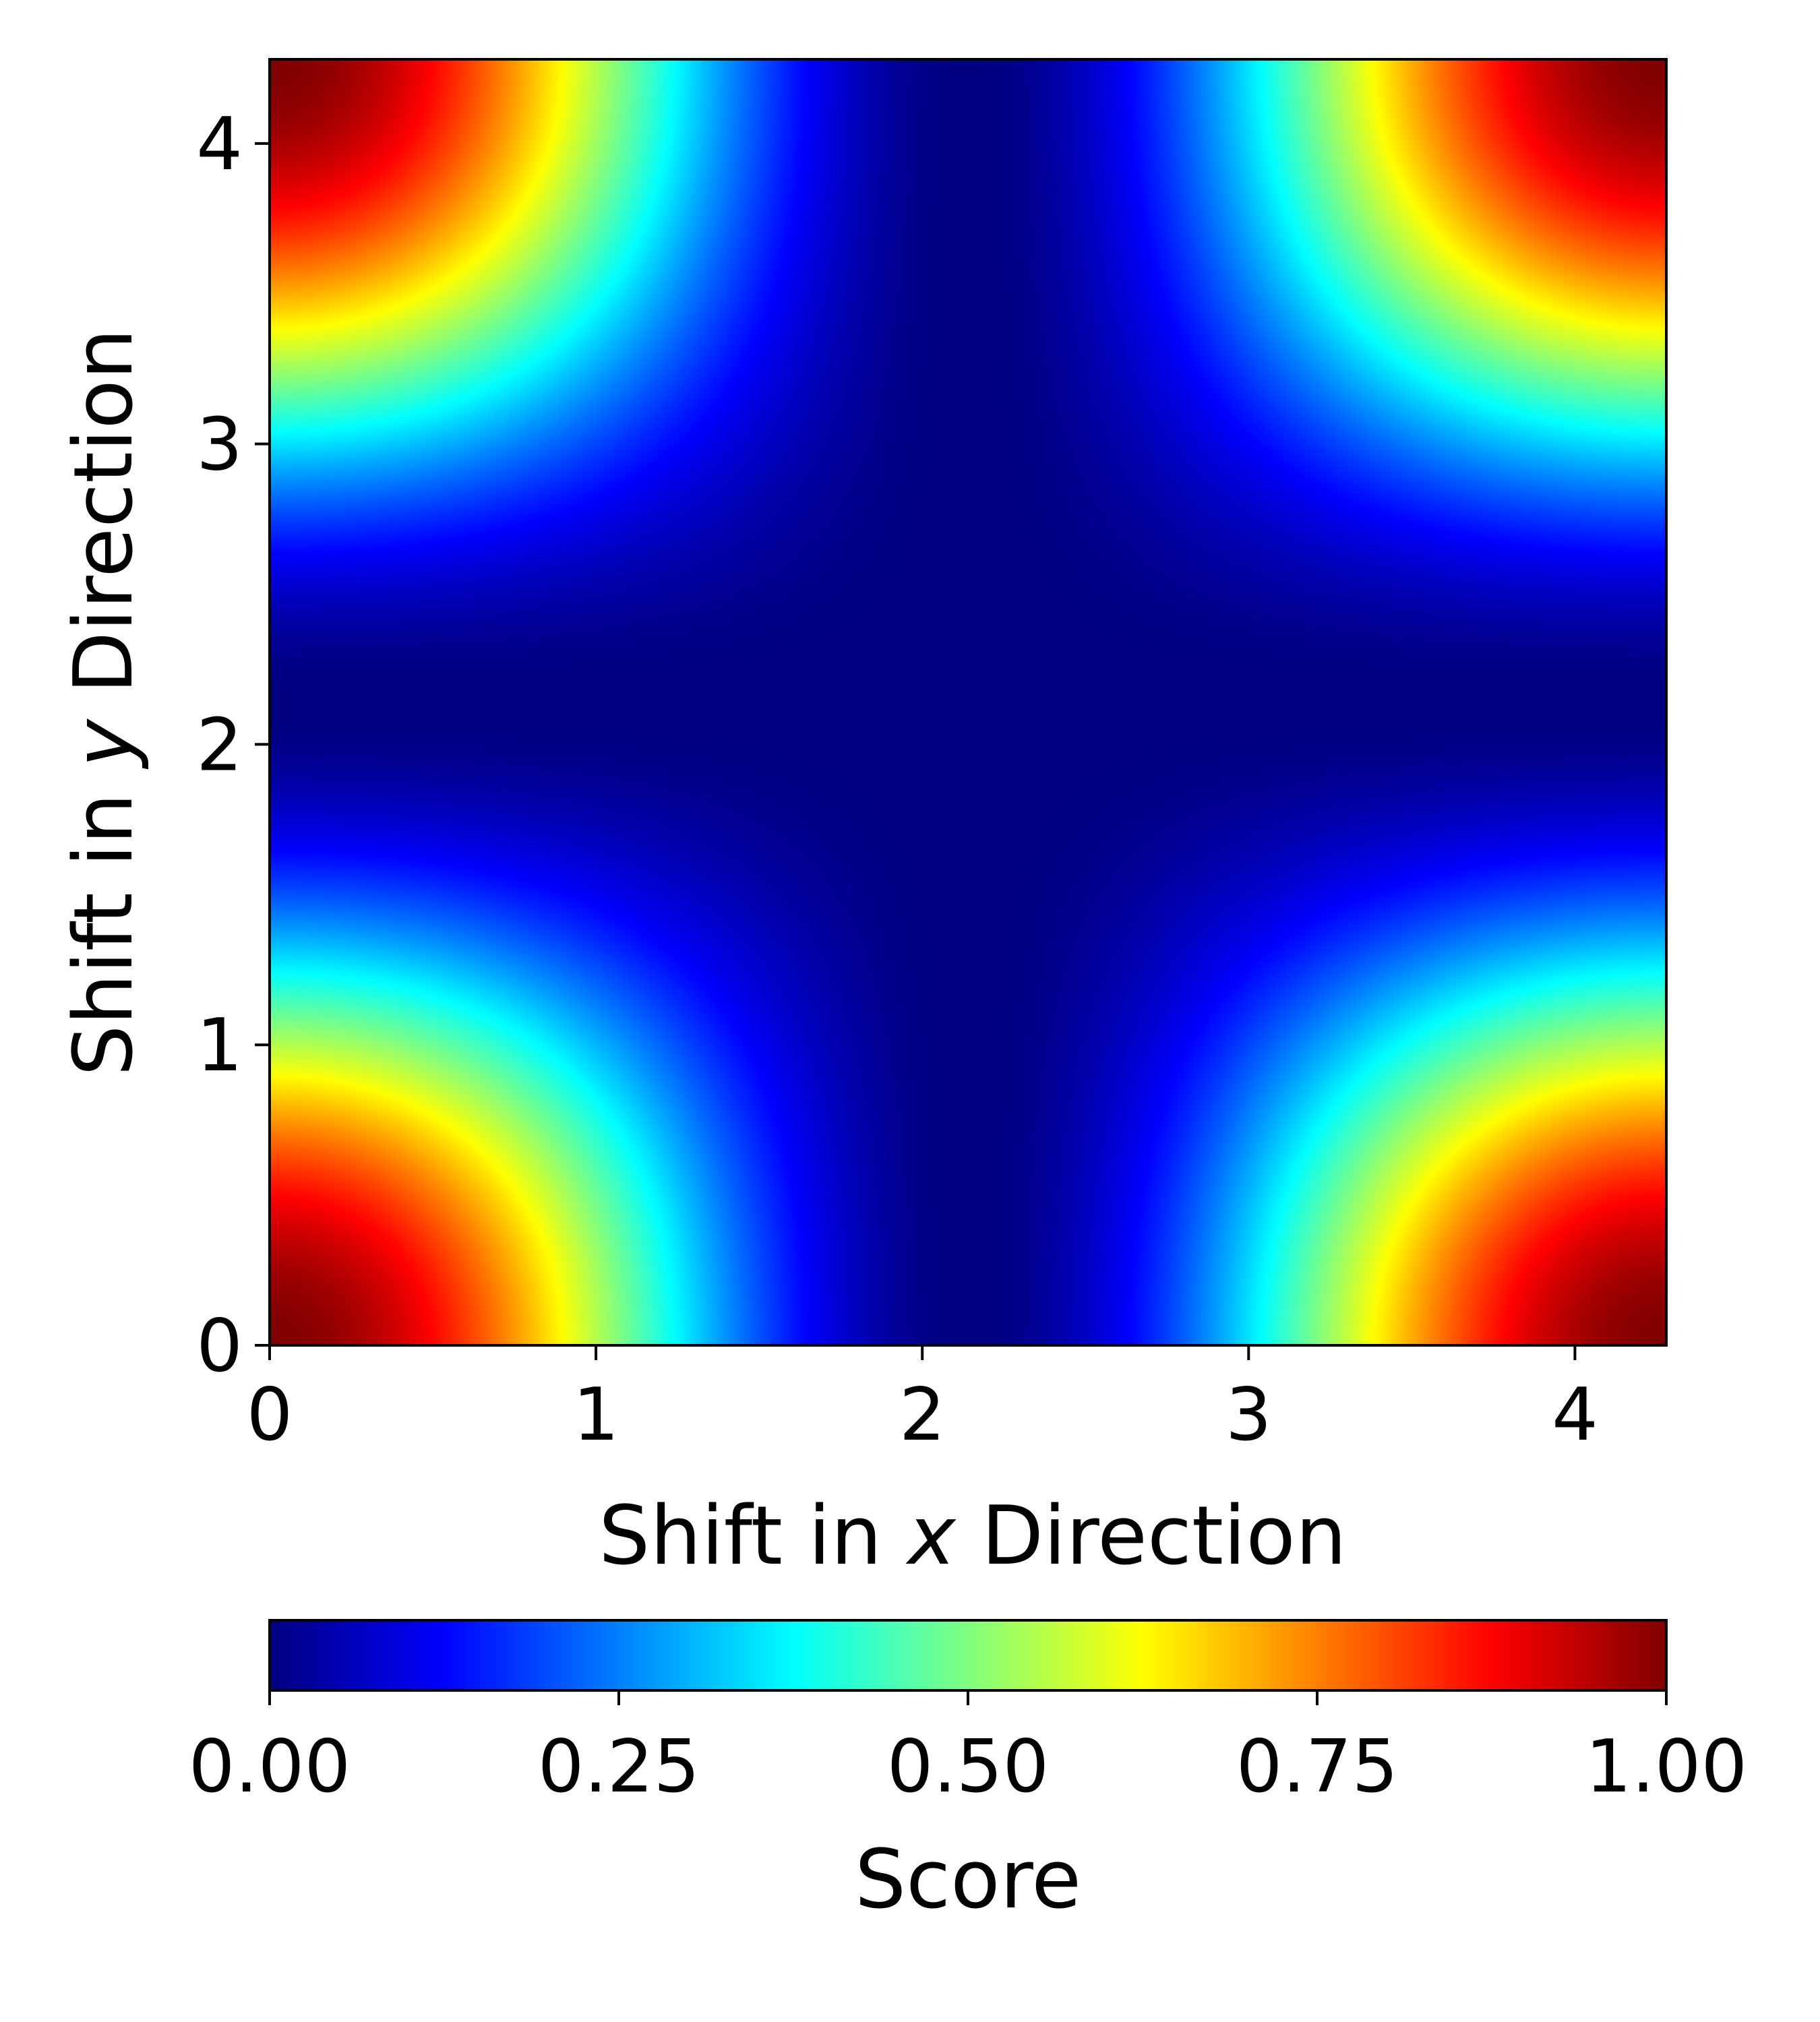 The height and width of the screenshot is (2022, 1820). I want to click on x-tick-label: 4, so click(1575, 1415).